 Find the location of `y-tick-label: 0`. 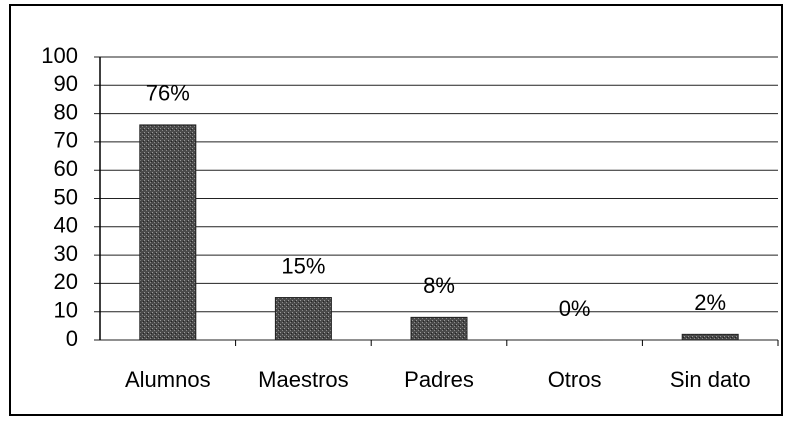

y-tick-label: 0 is located at coordinates (72, 338).